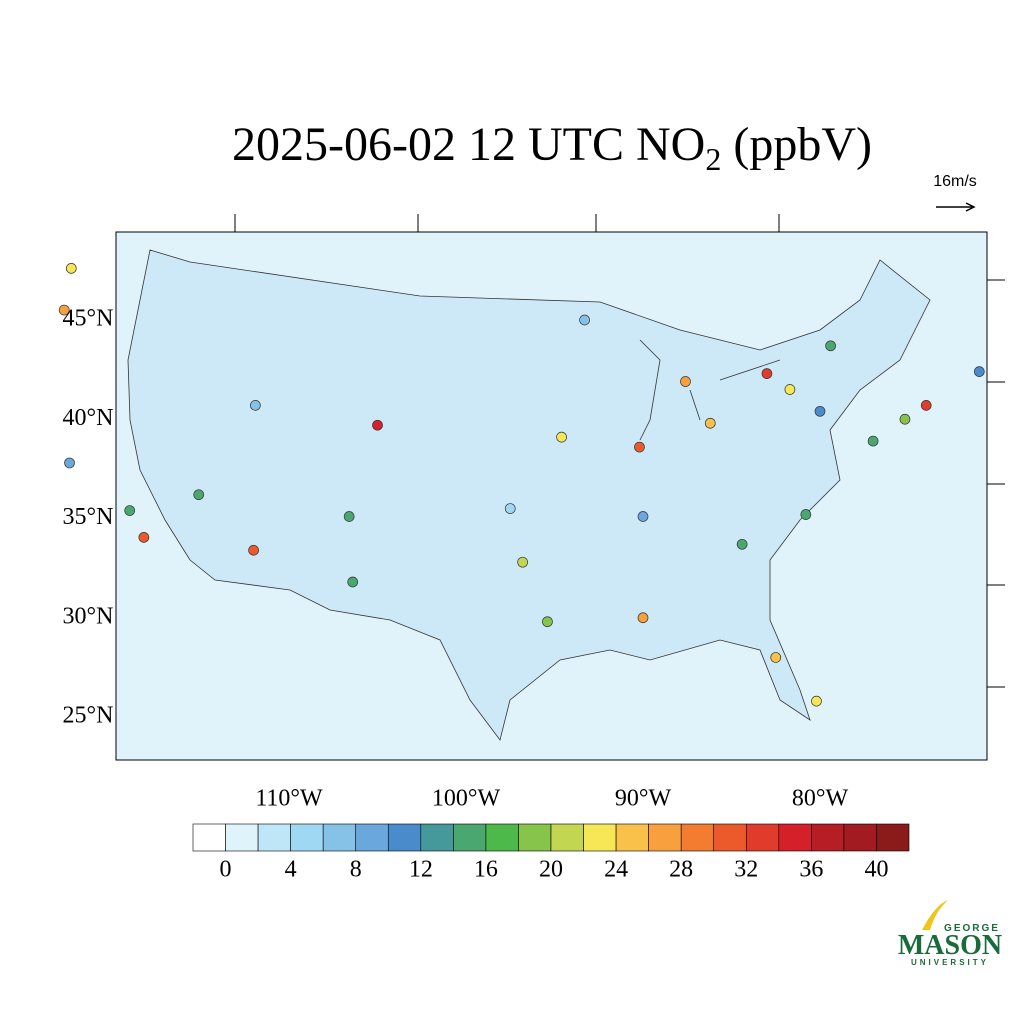 This screenshot has width=1024, height=1024. I want to click on colorbar: 0 4 8 12 16 20 24 28 32 36 40, so click(551, 853).